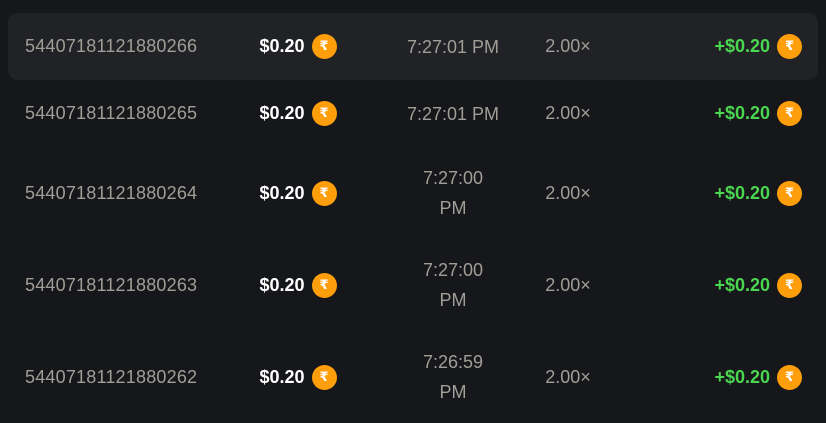  Describe the element at coordinates (453, 377) in the screenshot. I see `bet-time: 7:26:59 PM` at that location.